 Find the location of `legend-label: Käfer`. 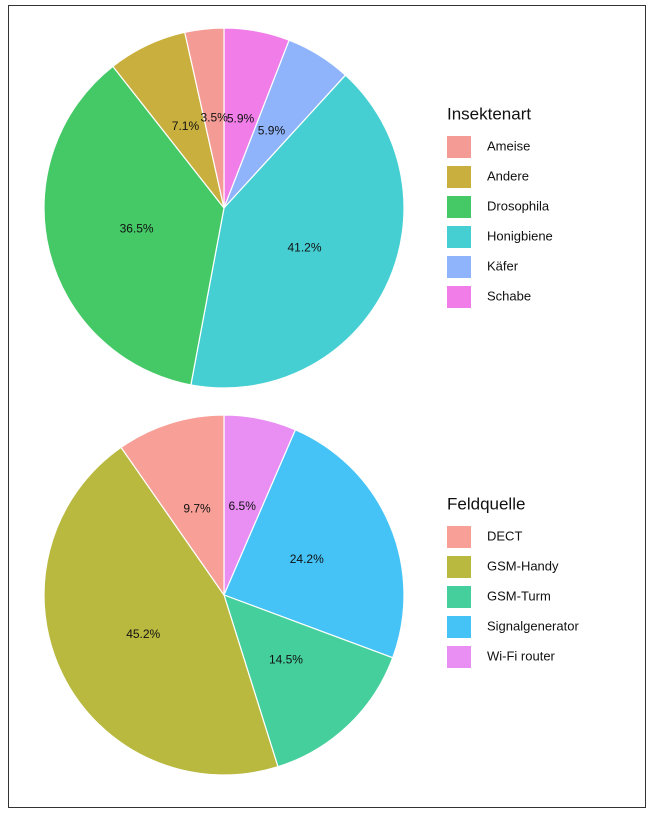

legend-label: Käfer is located at coordinates (503, 265).